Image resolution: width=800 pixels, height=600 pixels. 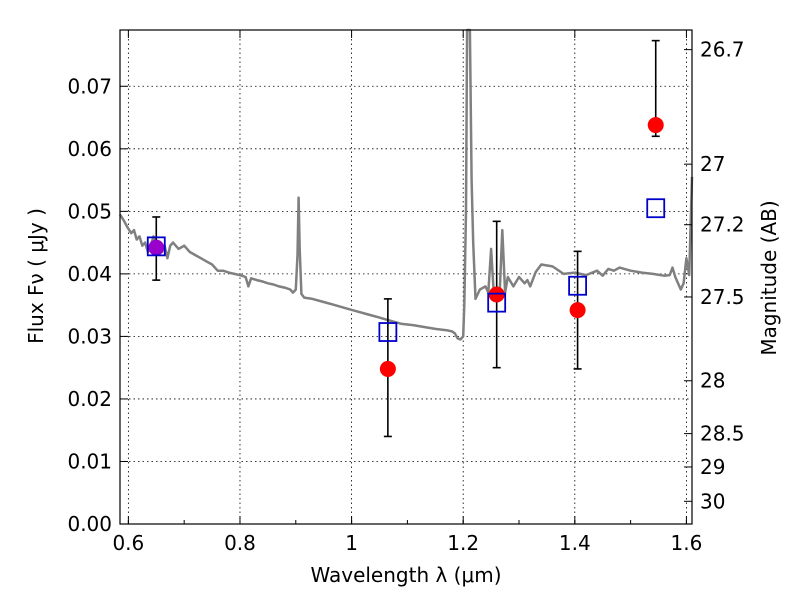 What do you see at coordinates (722, 225) in the screenshot?
I see `mag-tick-label: 27.2` at bounding box center [722, 225].